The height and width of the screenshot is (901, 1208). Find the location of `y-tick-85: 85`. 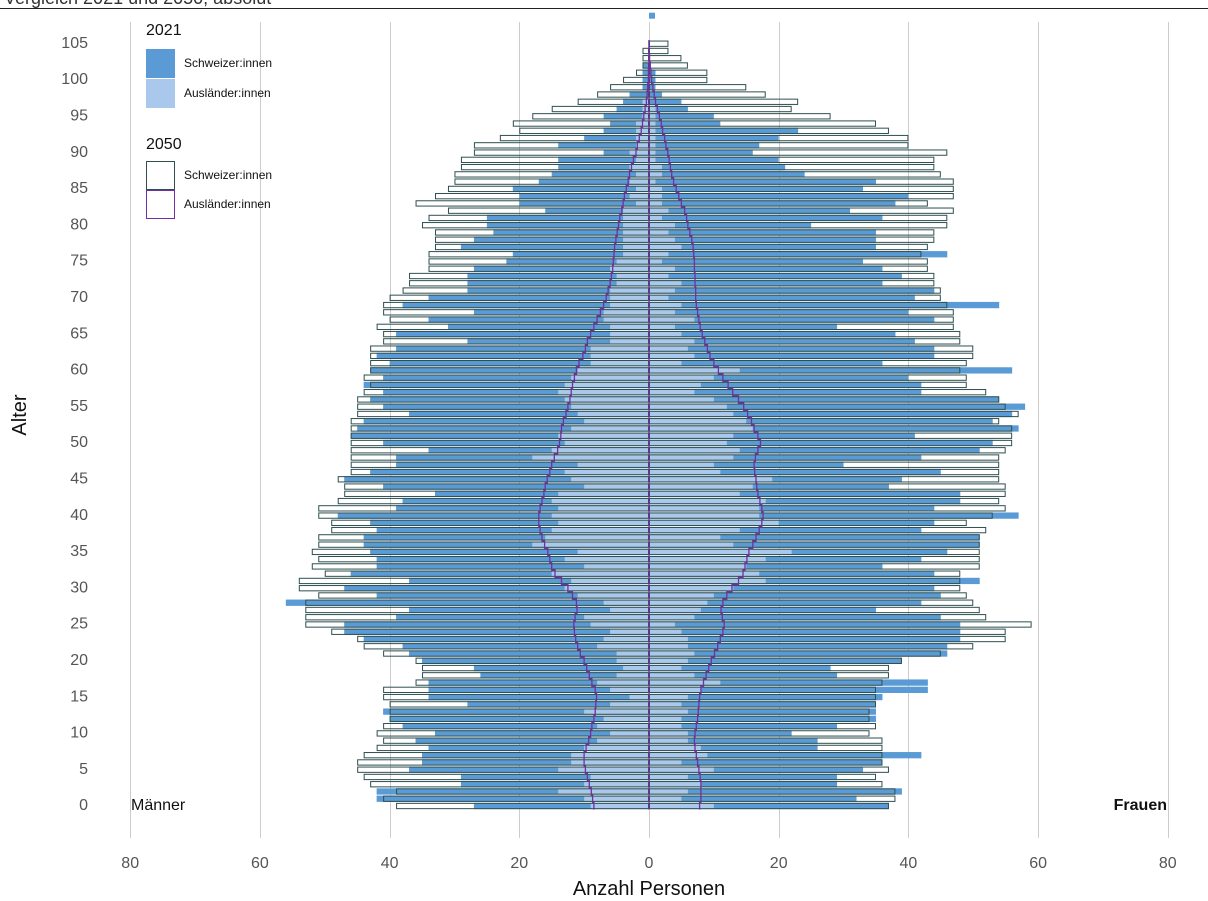

y-tick-85: 85 is located at coordinates (79, 188).